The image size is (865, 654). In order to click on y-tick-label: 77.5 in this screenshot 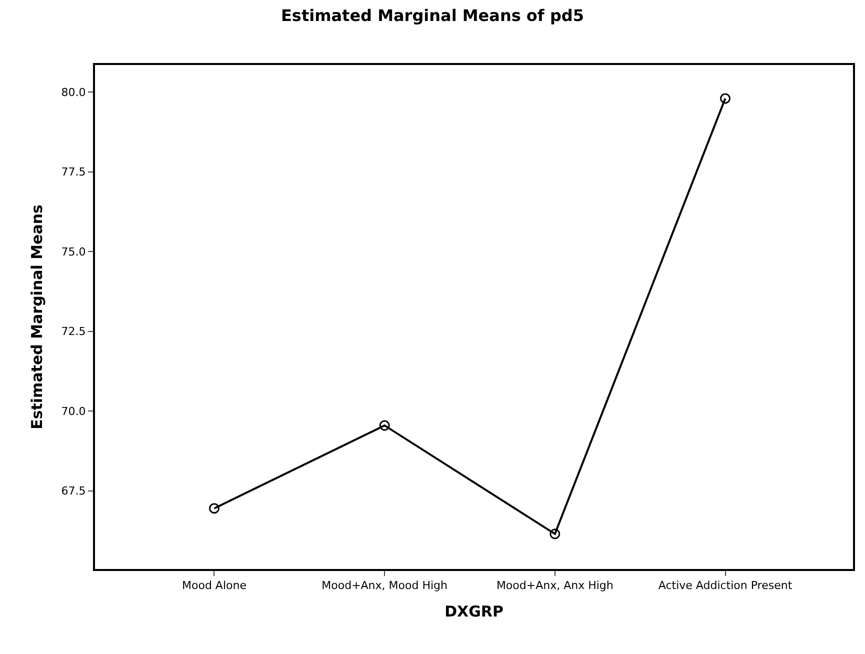, I will do `click(73, 172)`.